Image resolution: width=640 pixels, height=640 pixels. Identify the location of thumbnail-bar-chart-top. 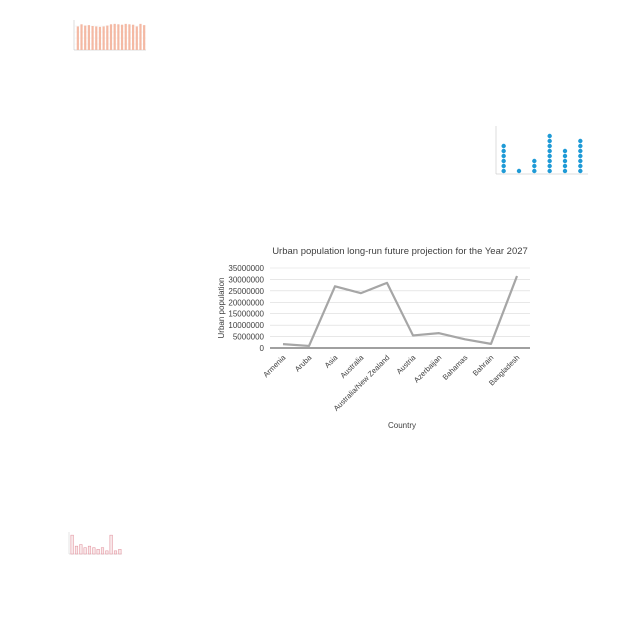
(108, 38).